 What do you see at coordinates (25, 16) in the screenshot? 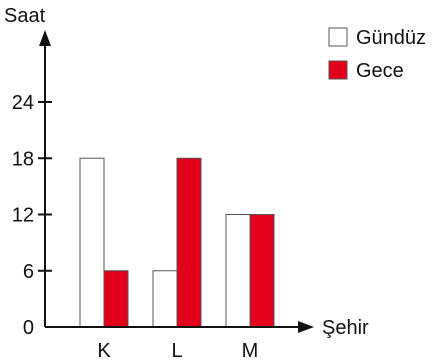
I see `y-axis-label: Saat` at bounding box center [25, 16].